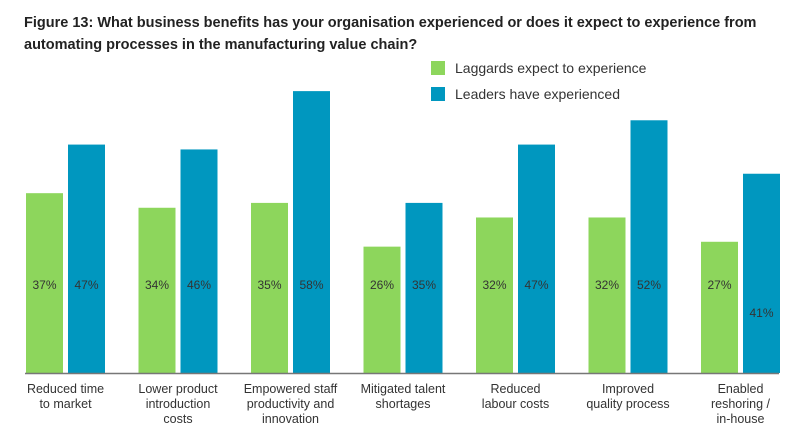 The image size is (800, 442). Describe the element at coordinates (719, 285) in the screenshot. I see `data-label: 27%` at that location.